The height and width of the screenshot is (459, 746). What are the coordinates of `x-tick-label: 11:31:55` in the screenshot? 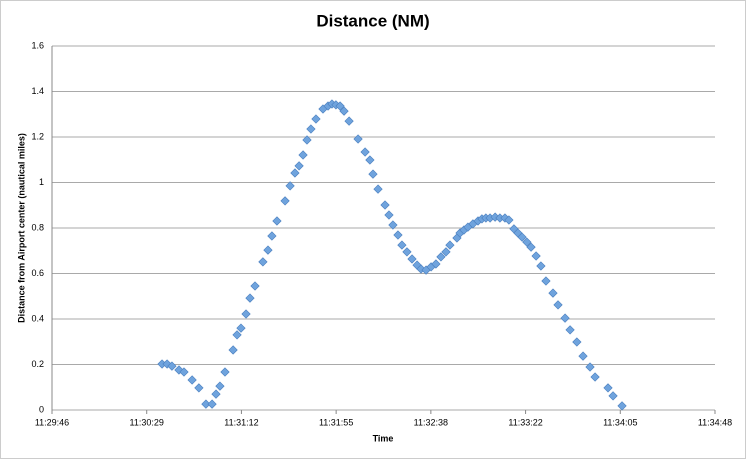 It's located at (336, 422).